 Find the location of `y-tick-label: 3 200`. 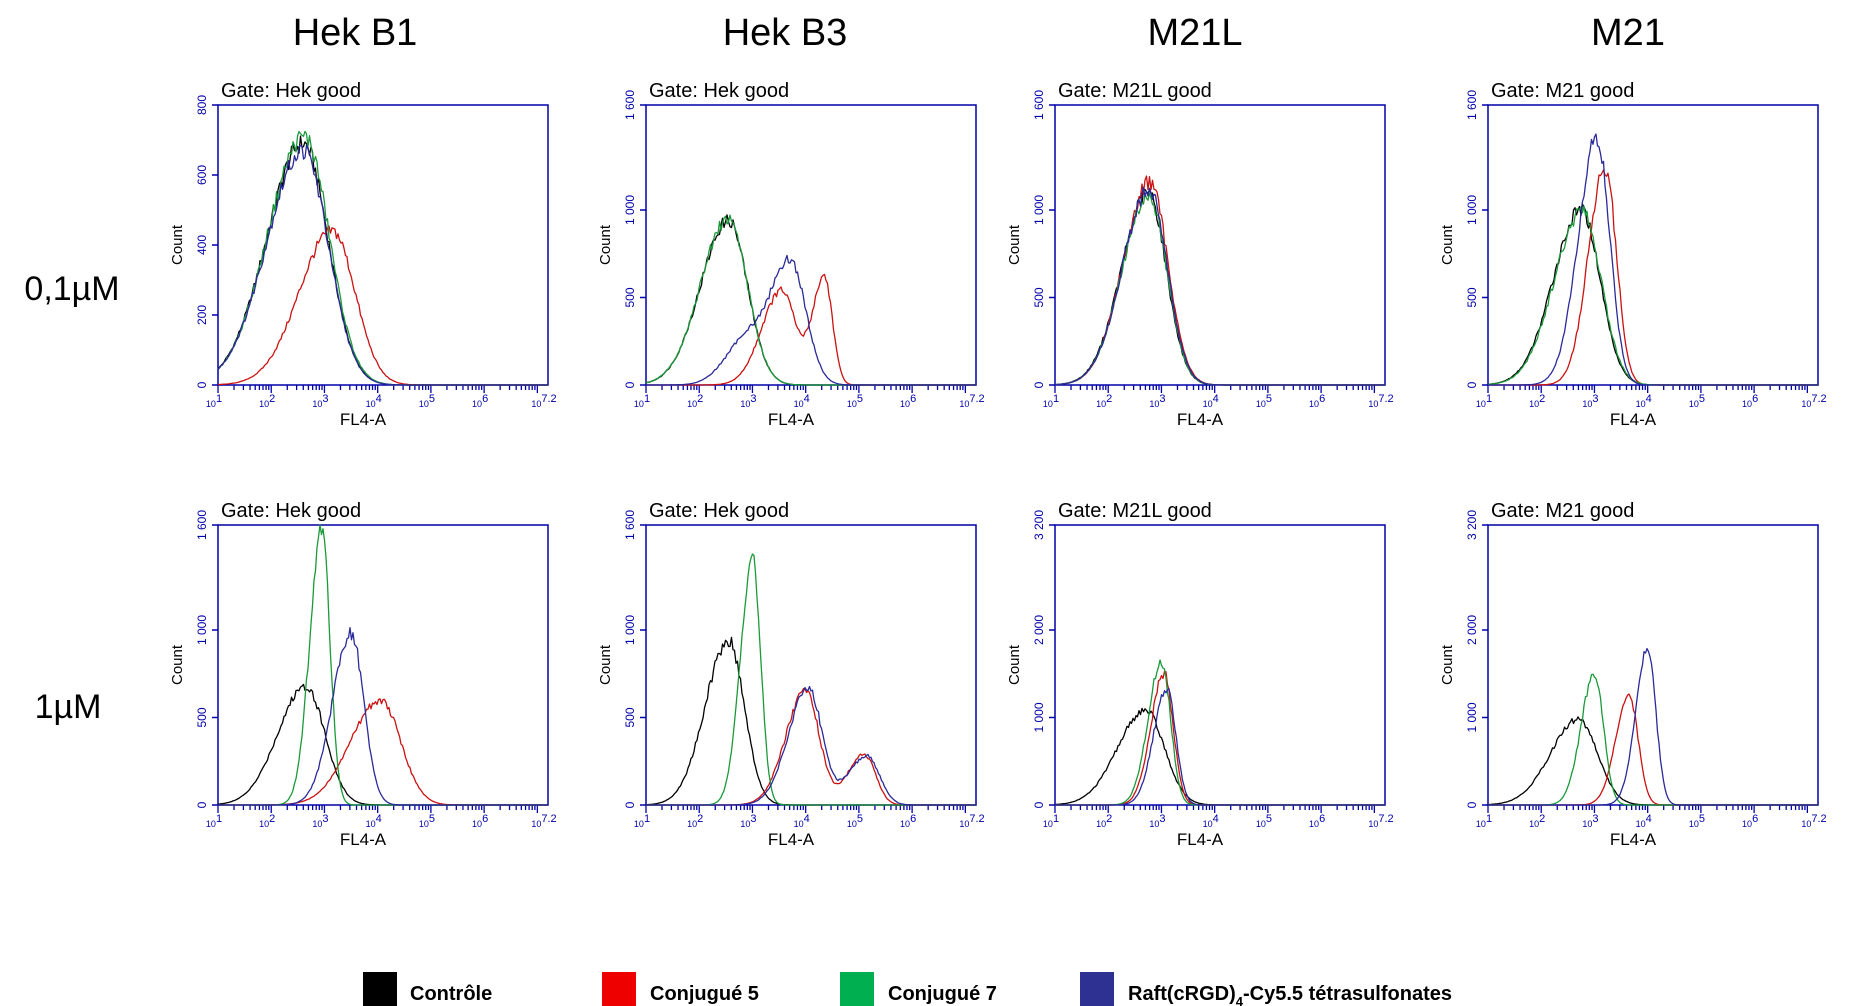

y-tick-label: 3 200 is located at coordinates (1039, 525).